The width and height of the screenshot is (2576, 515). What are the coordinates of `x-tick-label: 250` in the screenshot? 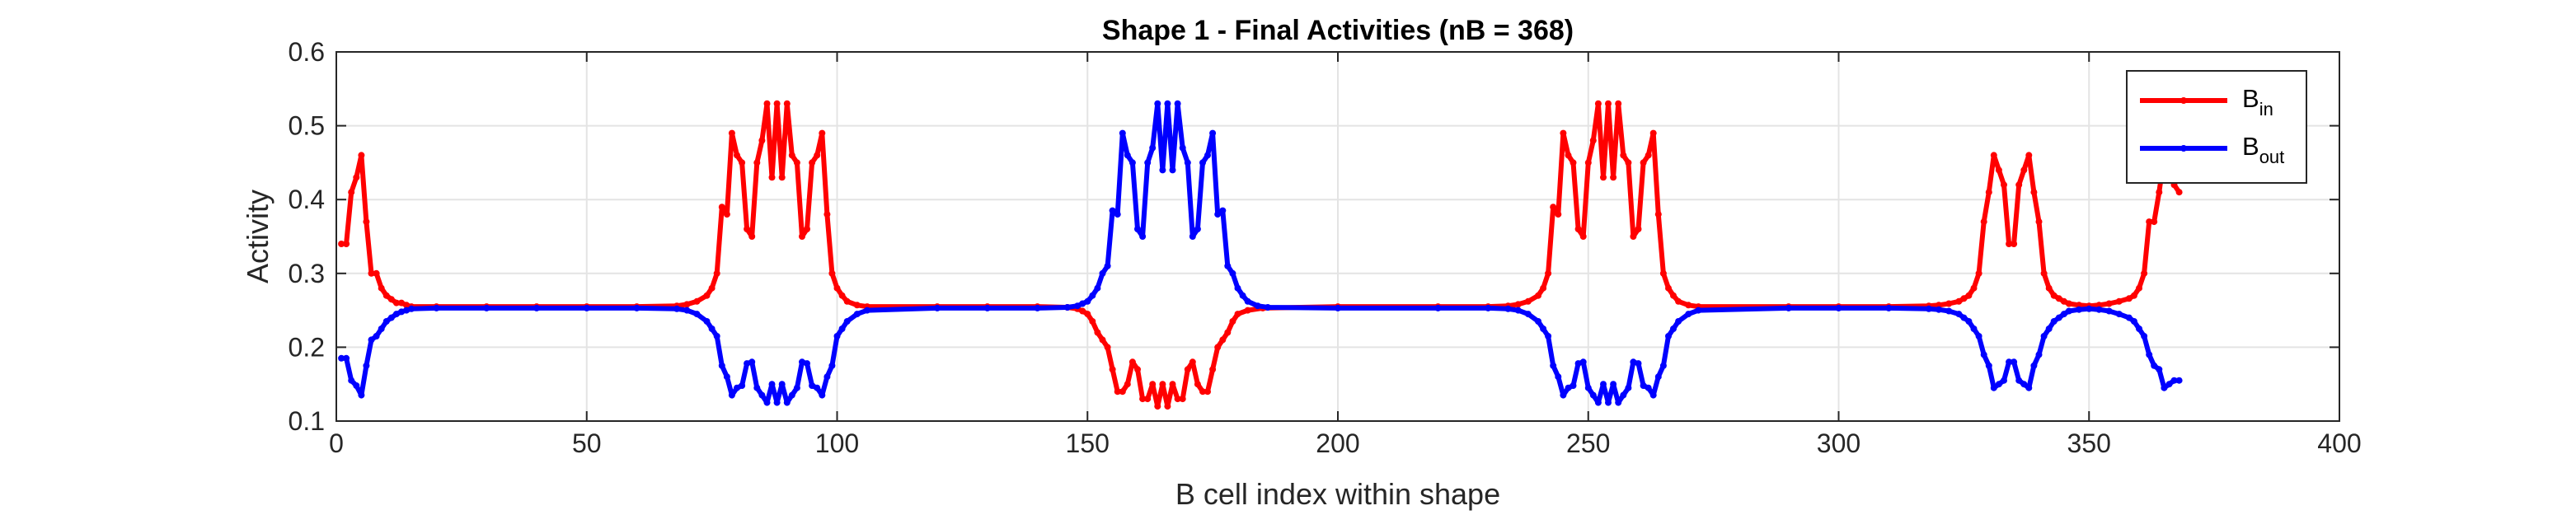 It's located at (1588, 443).